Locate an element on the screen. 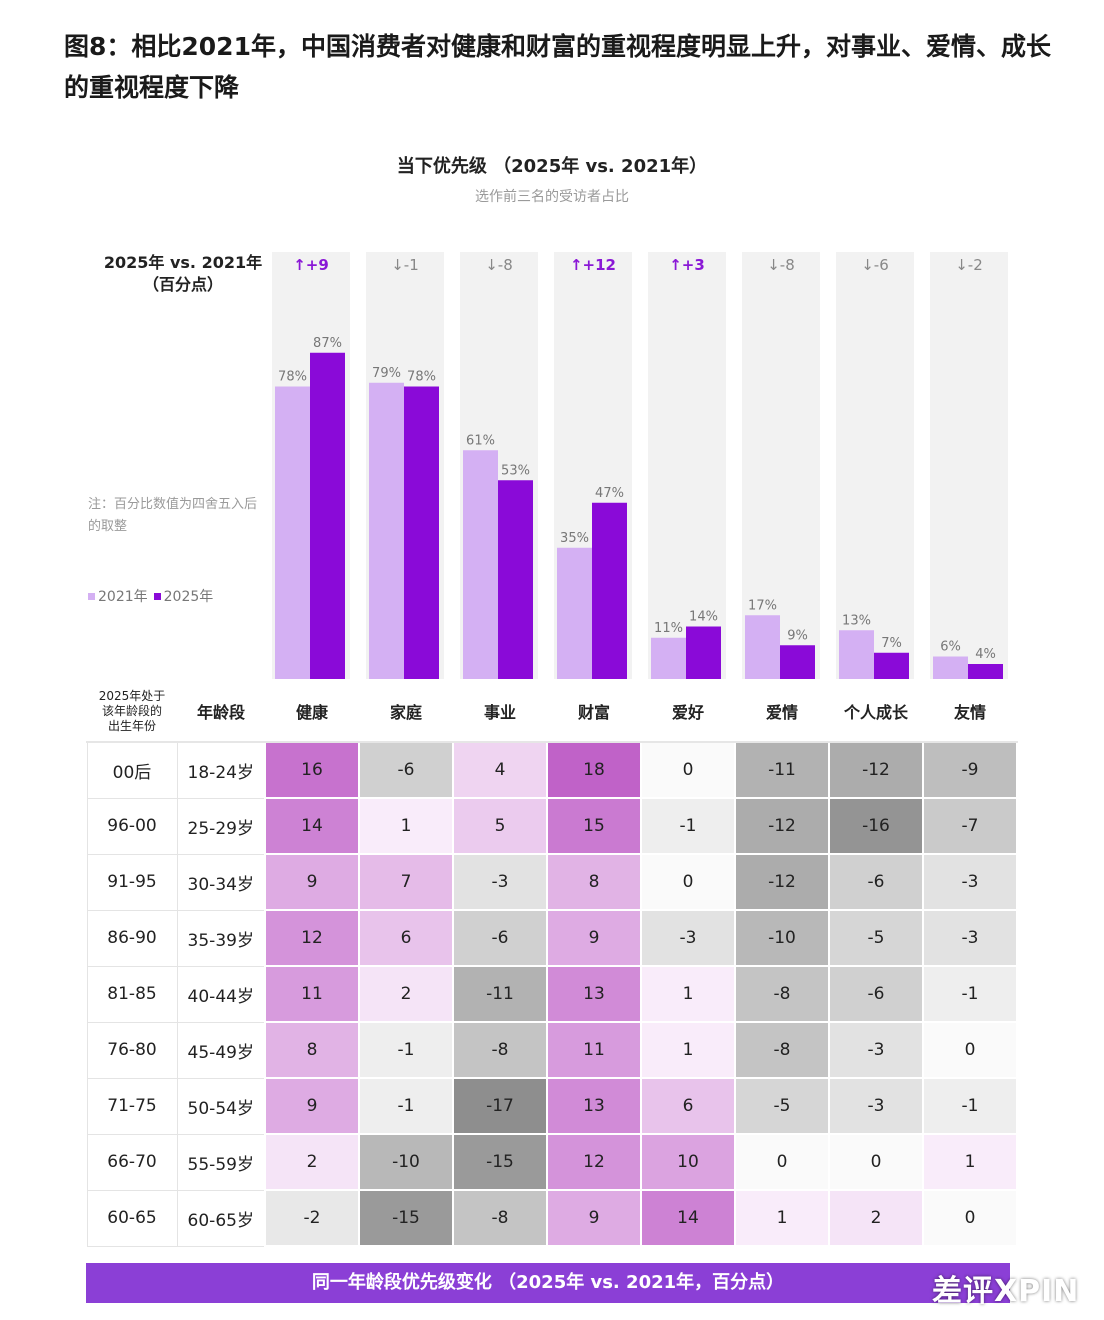 The height and width of the screenshot is (1320, 1104). heat-cell-health: 16 is located at coordinates (312, 770).